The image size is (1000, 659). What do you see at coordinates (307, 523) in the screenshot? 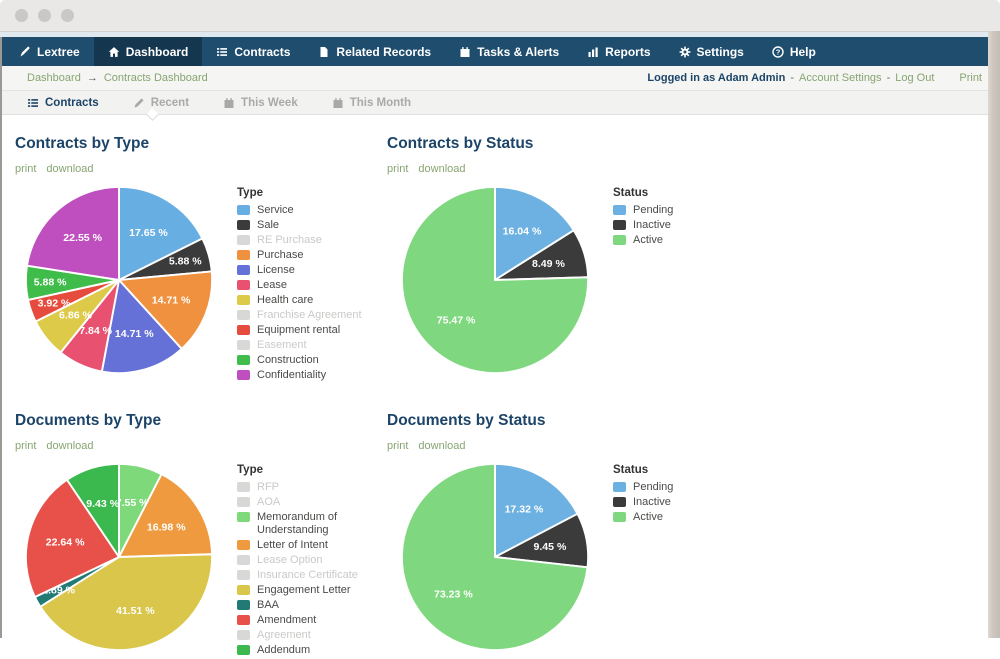
I see `legend-item: Memorandum of Understanding` at bounding box center [307, 523].